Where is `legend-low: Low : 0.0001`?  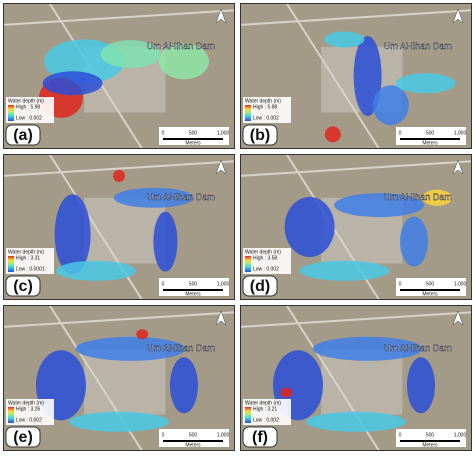 legend-low: Low : 0.0001 is located at coordinates (30, 269).